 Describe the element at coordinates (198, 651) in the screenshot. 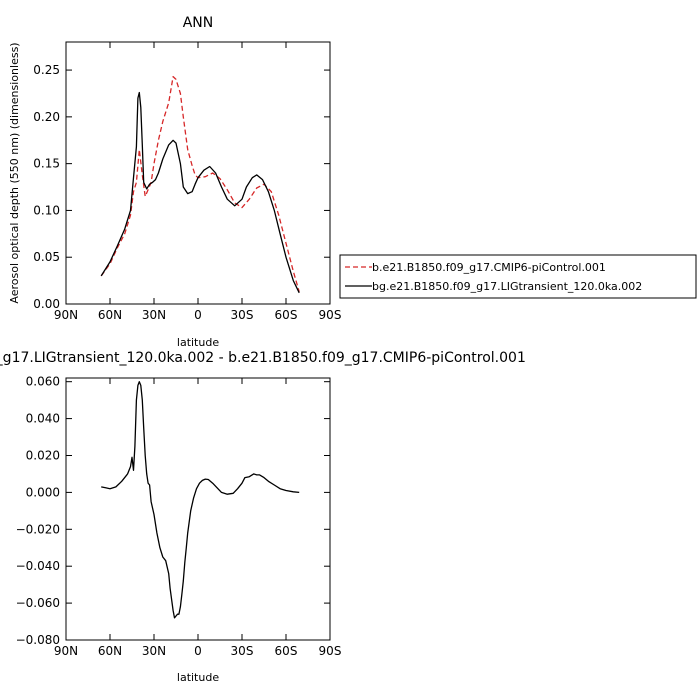

I see `bottom-x-tick-label: 0` at that location.